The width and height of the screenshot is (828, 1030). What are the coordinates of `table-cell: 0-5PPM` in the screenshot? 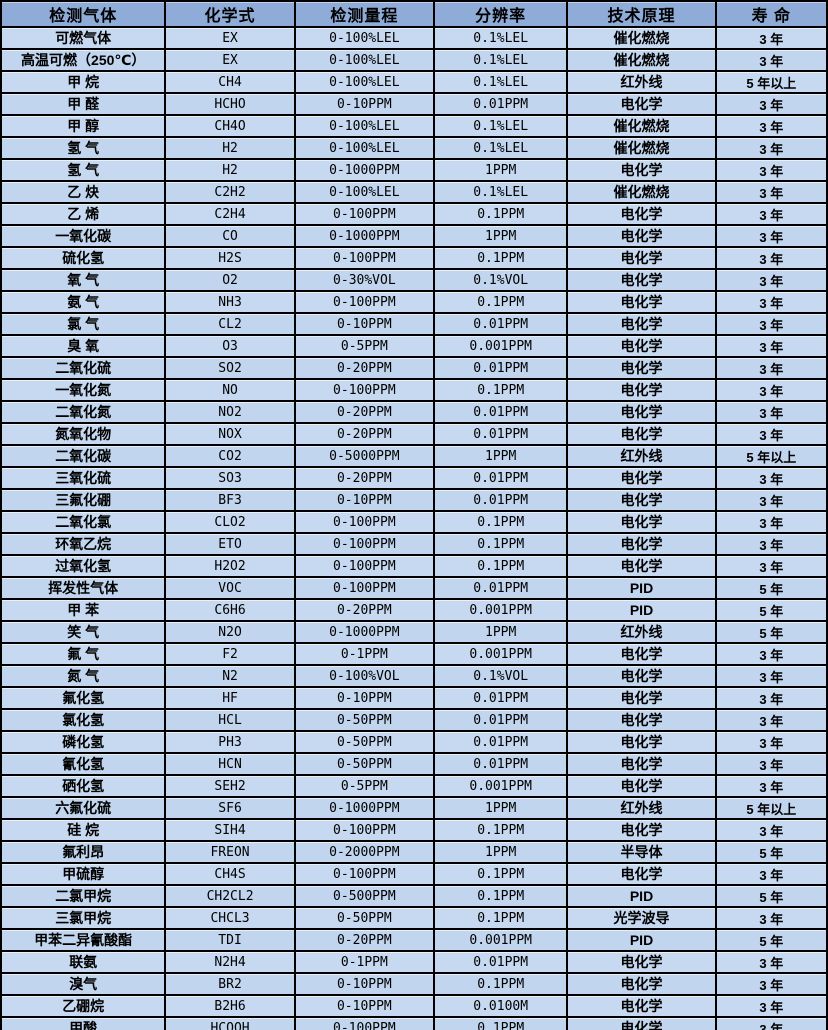 It's located at (364, 786).